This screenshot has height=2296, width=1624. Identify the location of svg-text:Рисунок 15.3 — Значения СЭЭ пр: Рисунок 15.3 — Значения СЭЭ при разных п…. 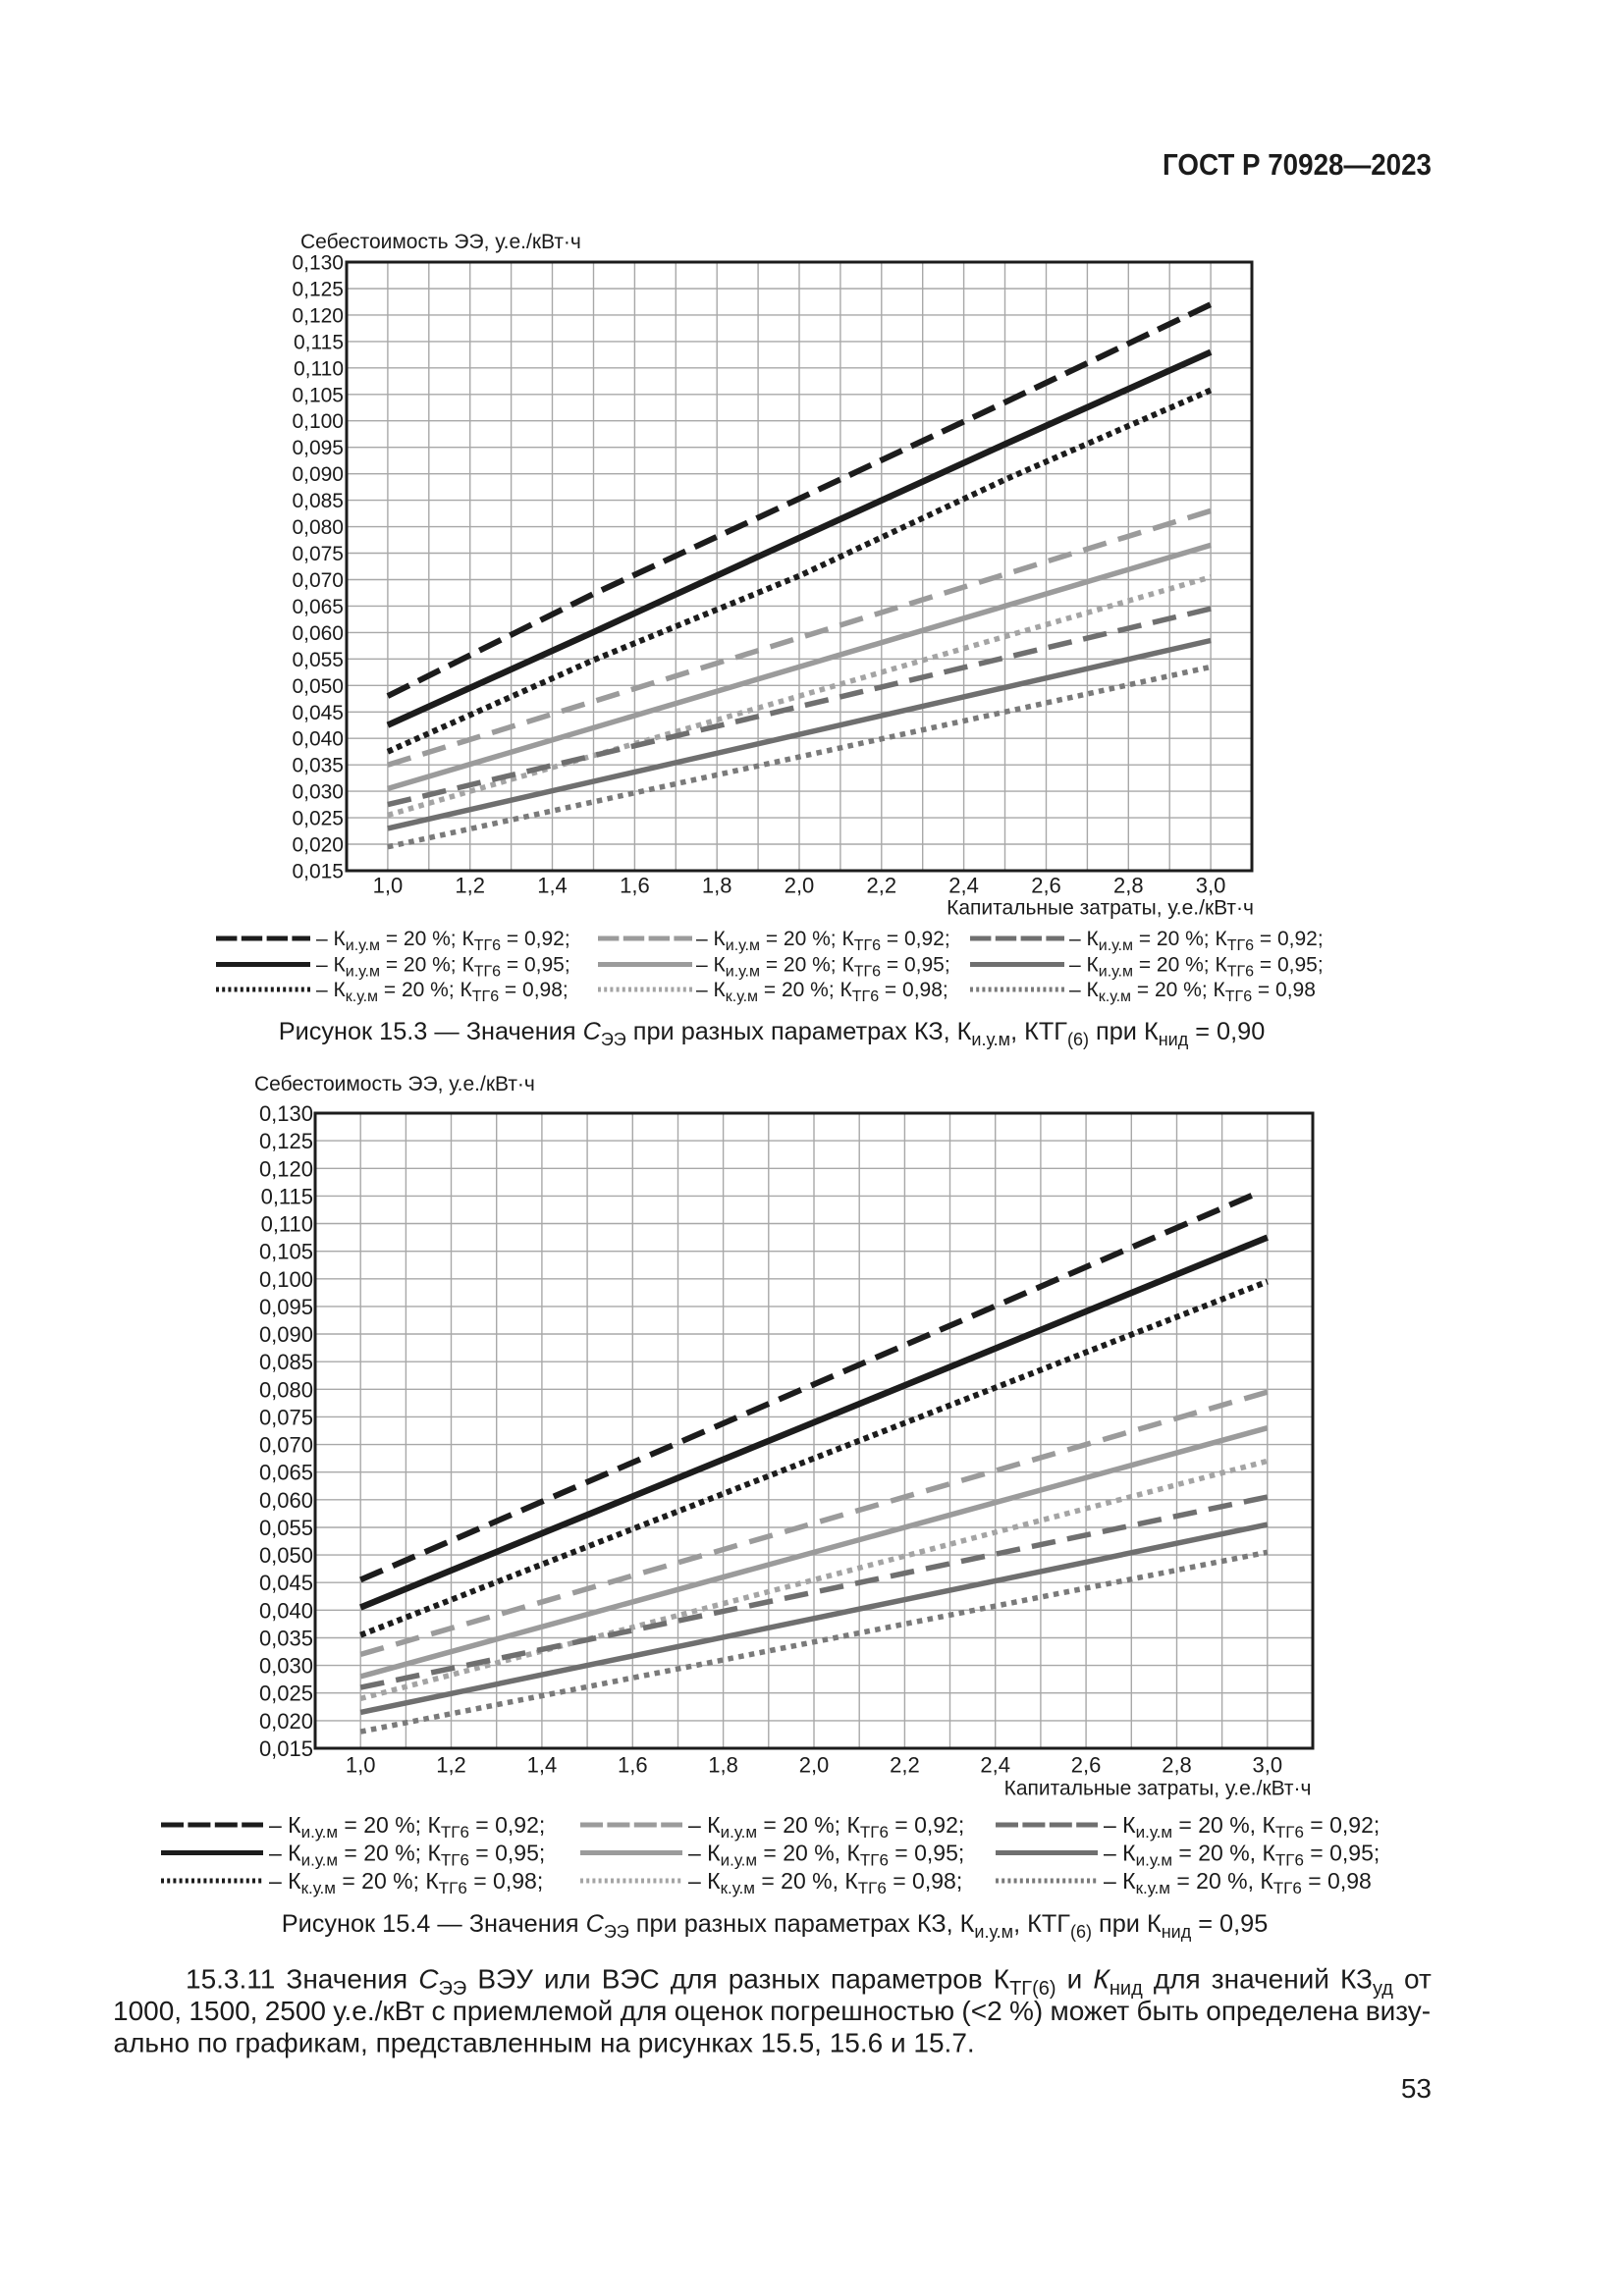
(772, 1034).